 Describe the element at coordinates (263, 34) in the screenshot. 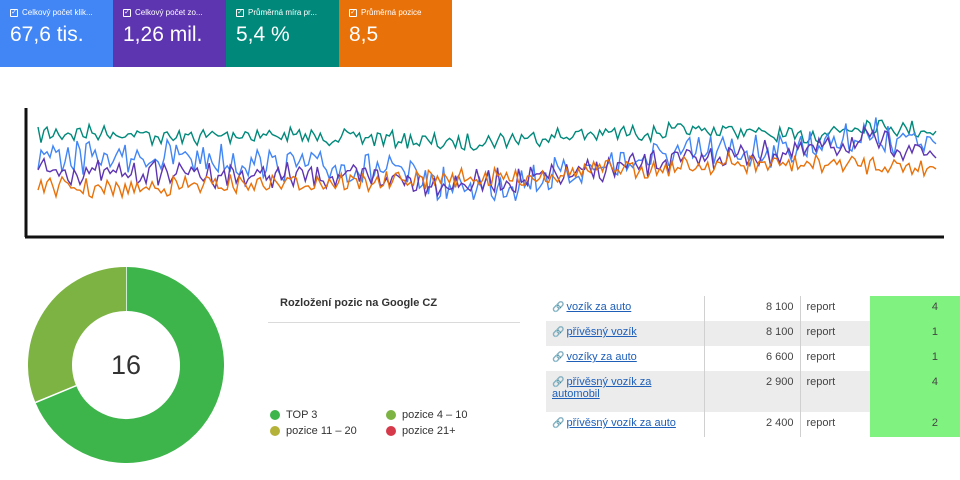

I see `card-value: 5,4 %` at that location.